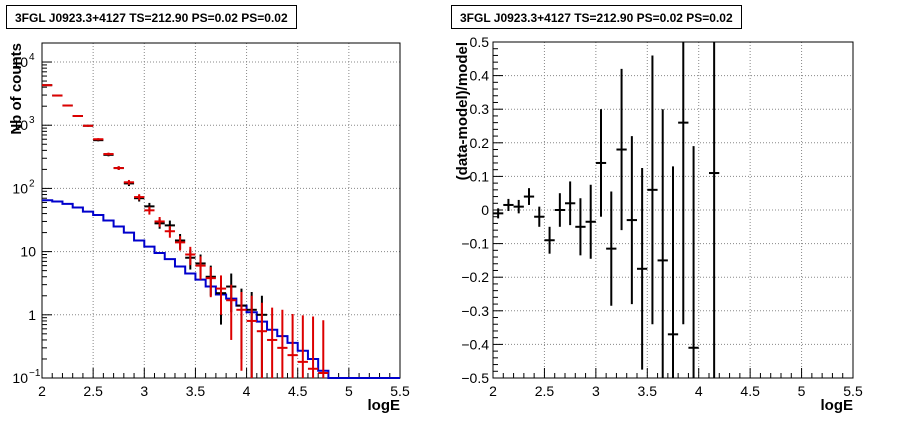  Describe the element at coordinates (32, 183) in the screenshot. I see `y-tick-exponent: 2` at that location.